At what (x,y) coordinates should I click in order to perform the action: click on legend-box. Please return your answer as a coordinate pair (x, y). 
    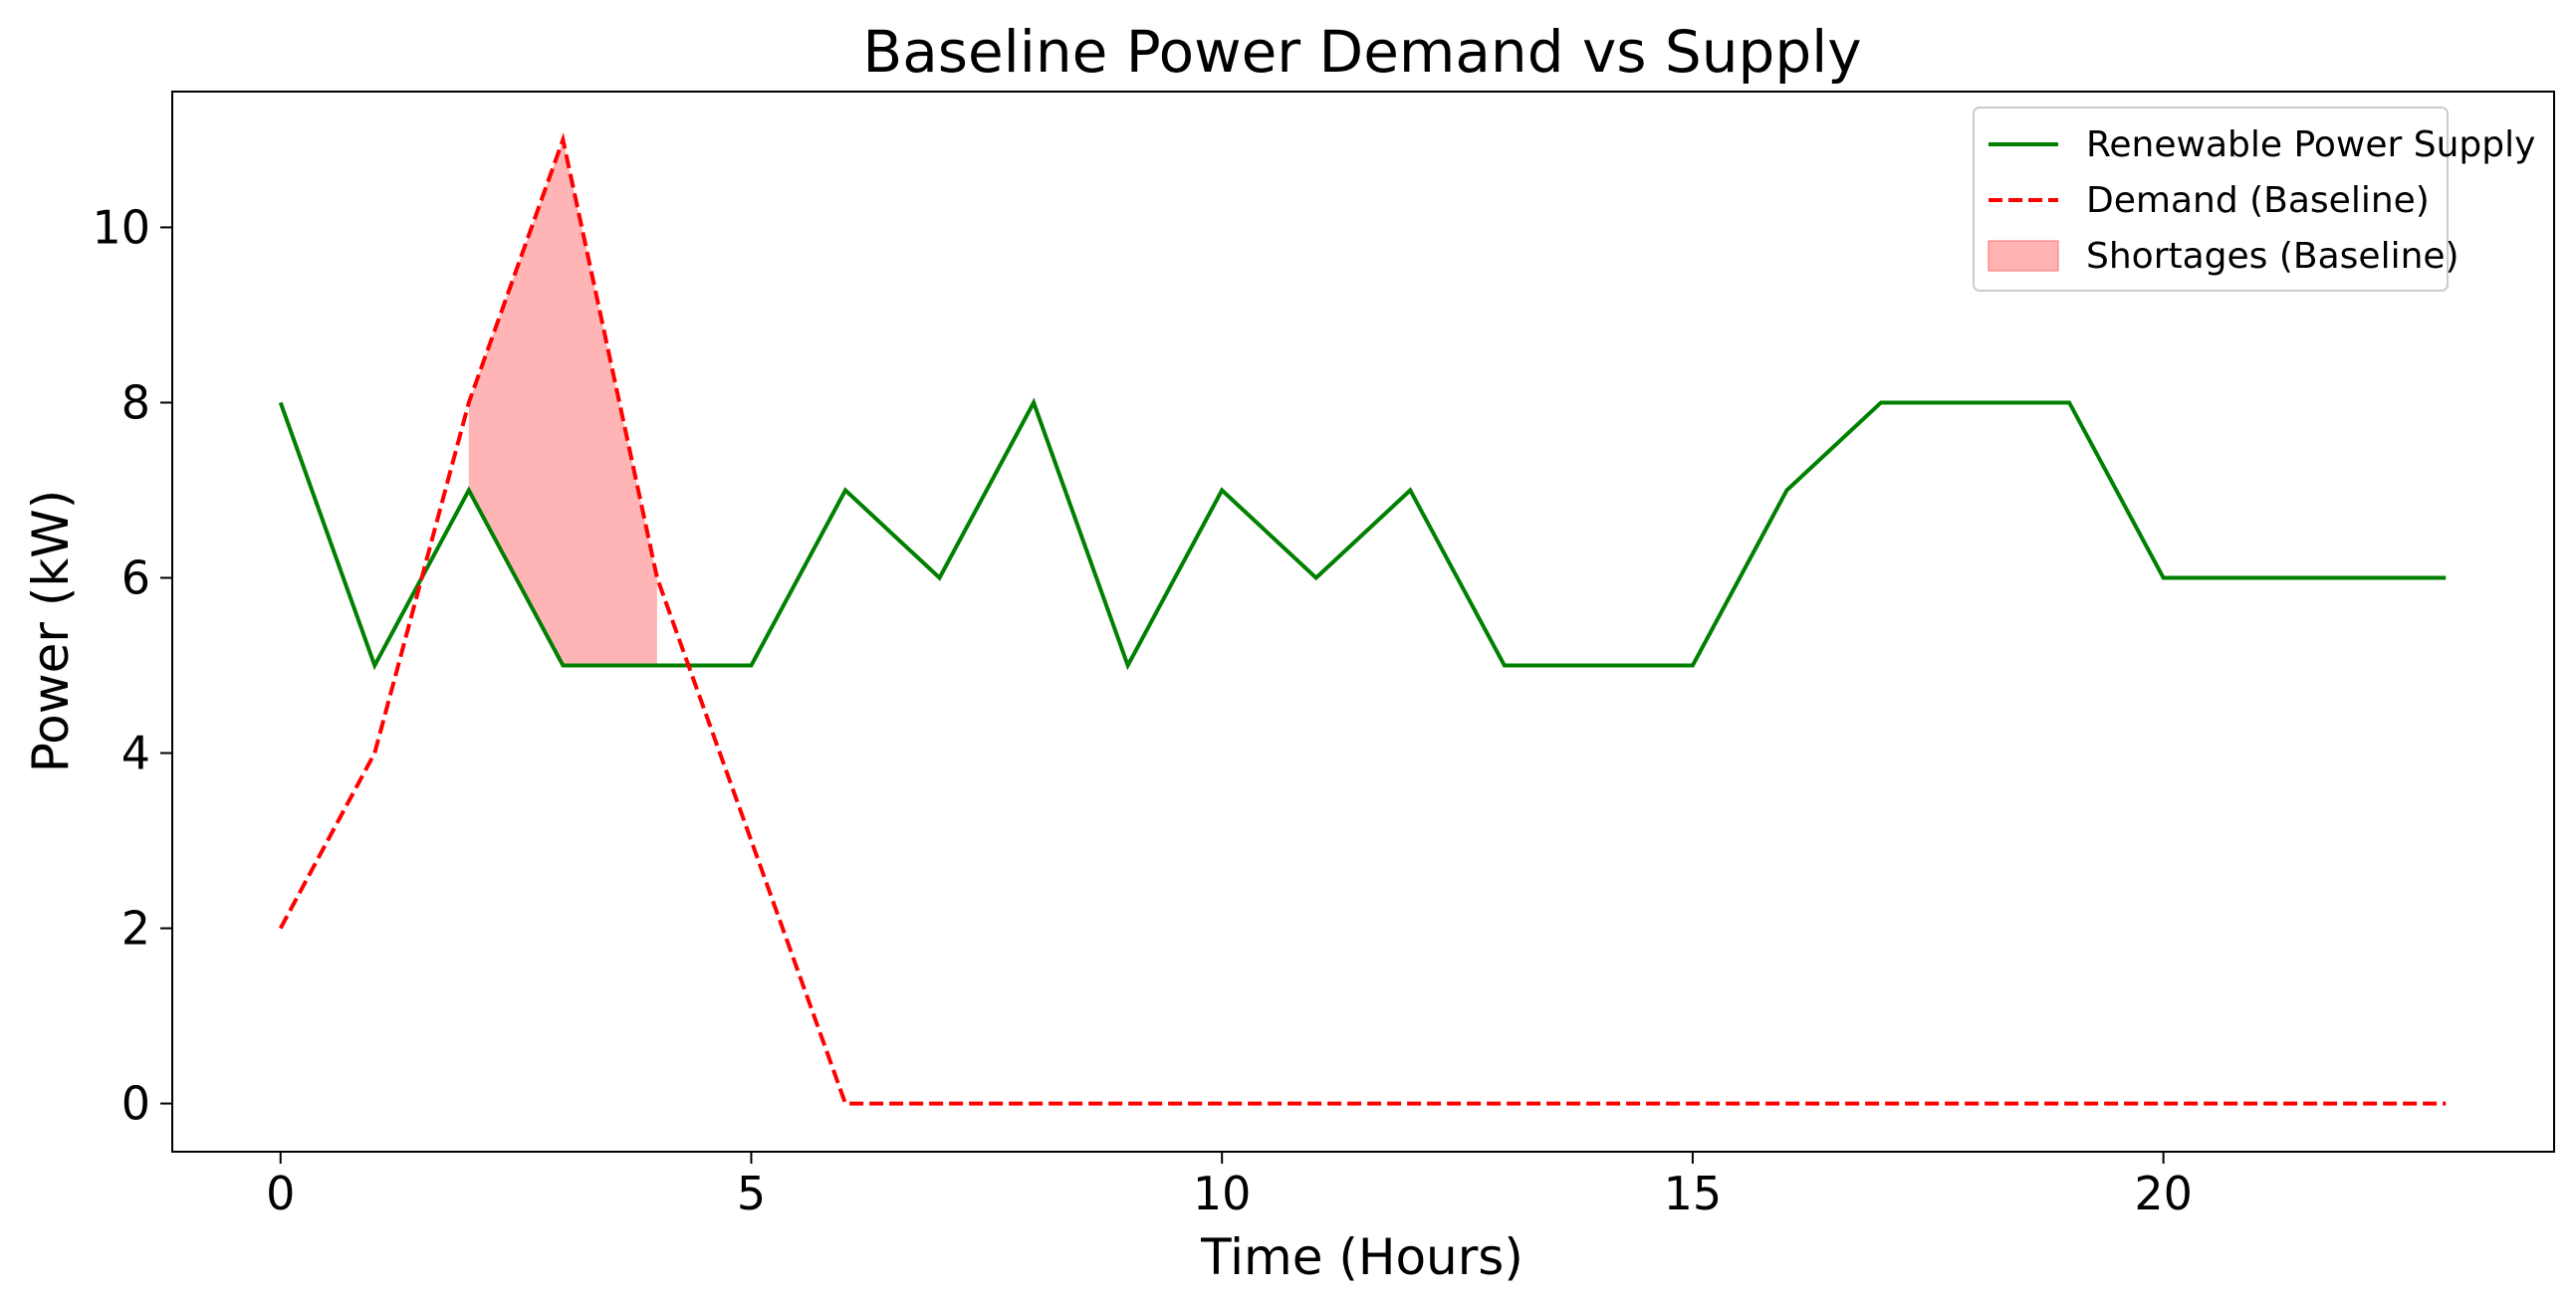
    Looking at the image, I should click on (2211, 199).